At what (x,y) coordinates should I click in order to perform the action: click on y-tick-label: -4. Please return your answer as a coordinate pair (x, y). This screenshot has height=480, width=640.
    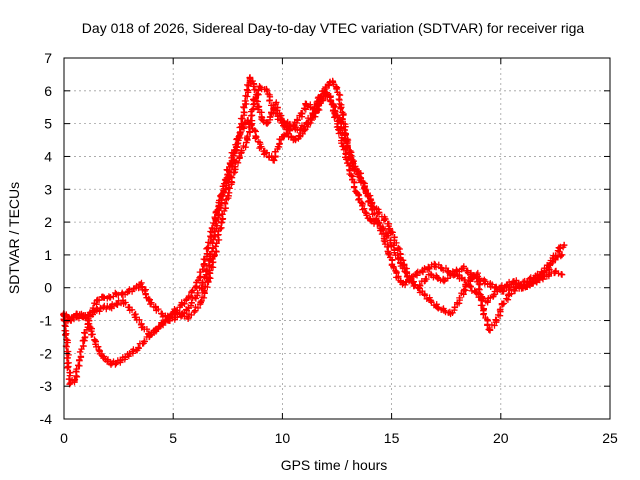
    Looking at the image, I should click on (46, 419).